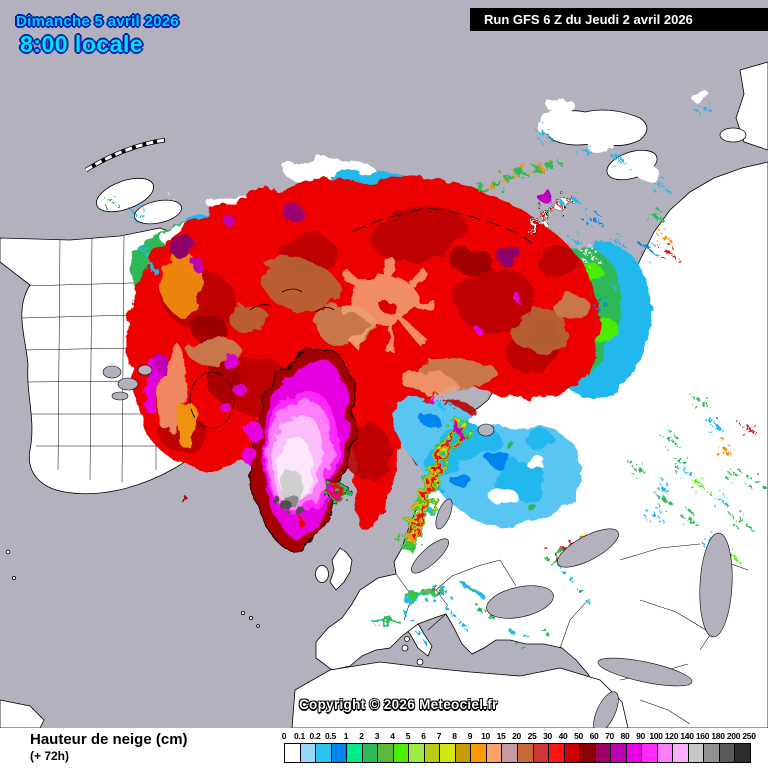 The image size is (768, 768). What do you see at coordinates (718, 736) in the screenshot?
I see `legend-tick-label: 180` at bounding box center [718, 736].